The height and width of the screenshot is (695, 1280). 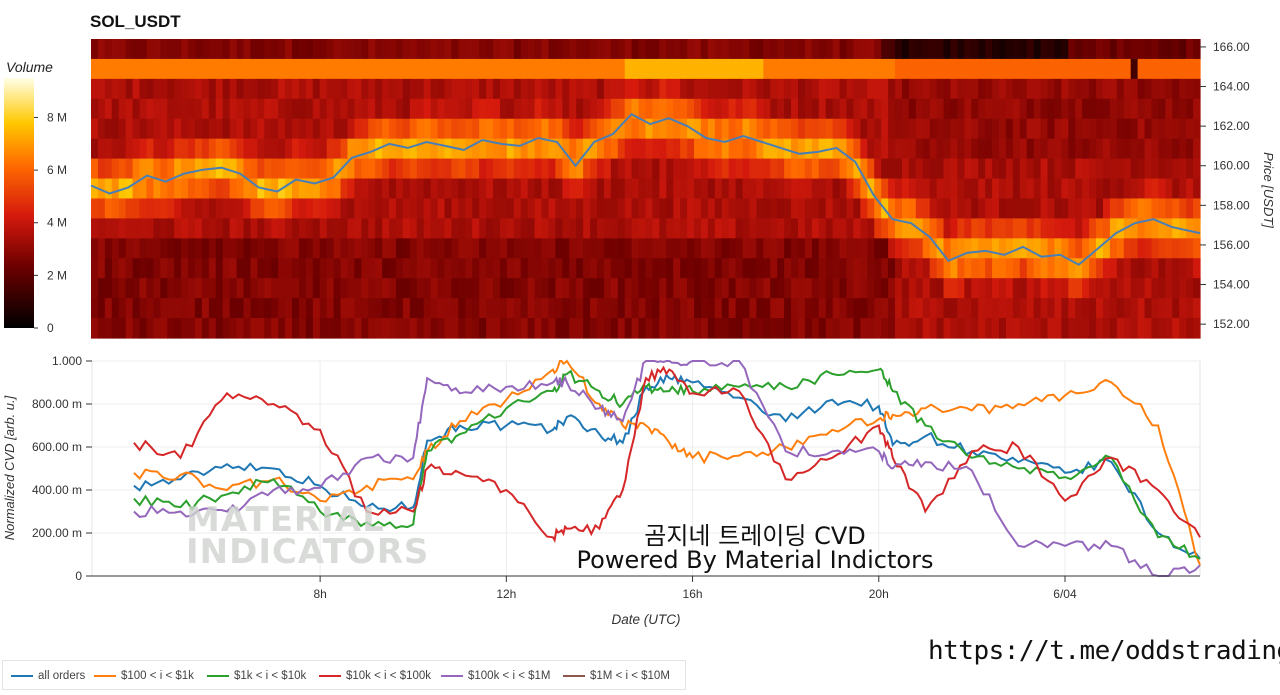 I want to click on legend-item-1k-10k: $1k < i < $10k, so click(x=256, y=676).